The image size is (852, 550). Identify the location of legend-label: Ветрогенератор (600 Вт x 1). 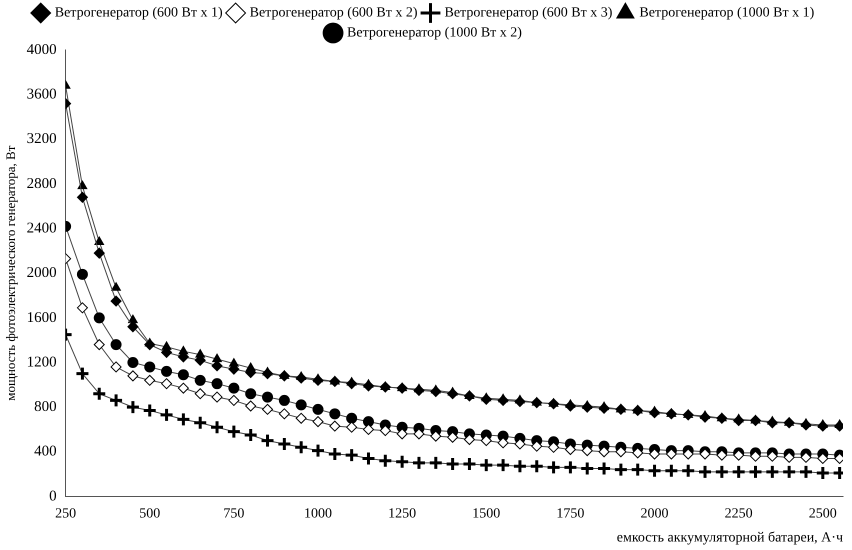
(138, 13).